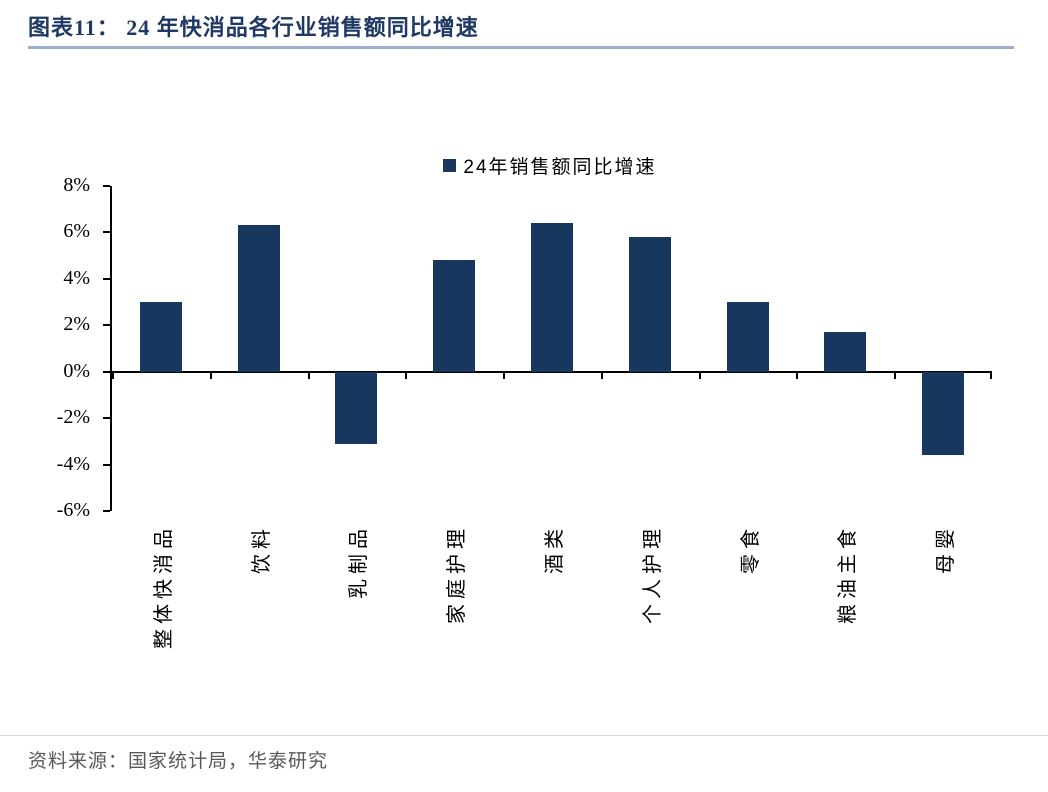 Image resolution: width=1048 pixels, height=792 pixels. Describe the element at coordinates (848, 574) in the screenshot. I see `x-axis-label: 粮油主食` at that location.